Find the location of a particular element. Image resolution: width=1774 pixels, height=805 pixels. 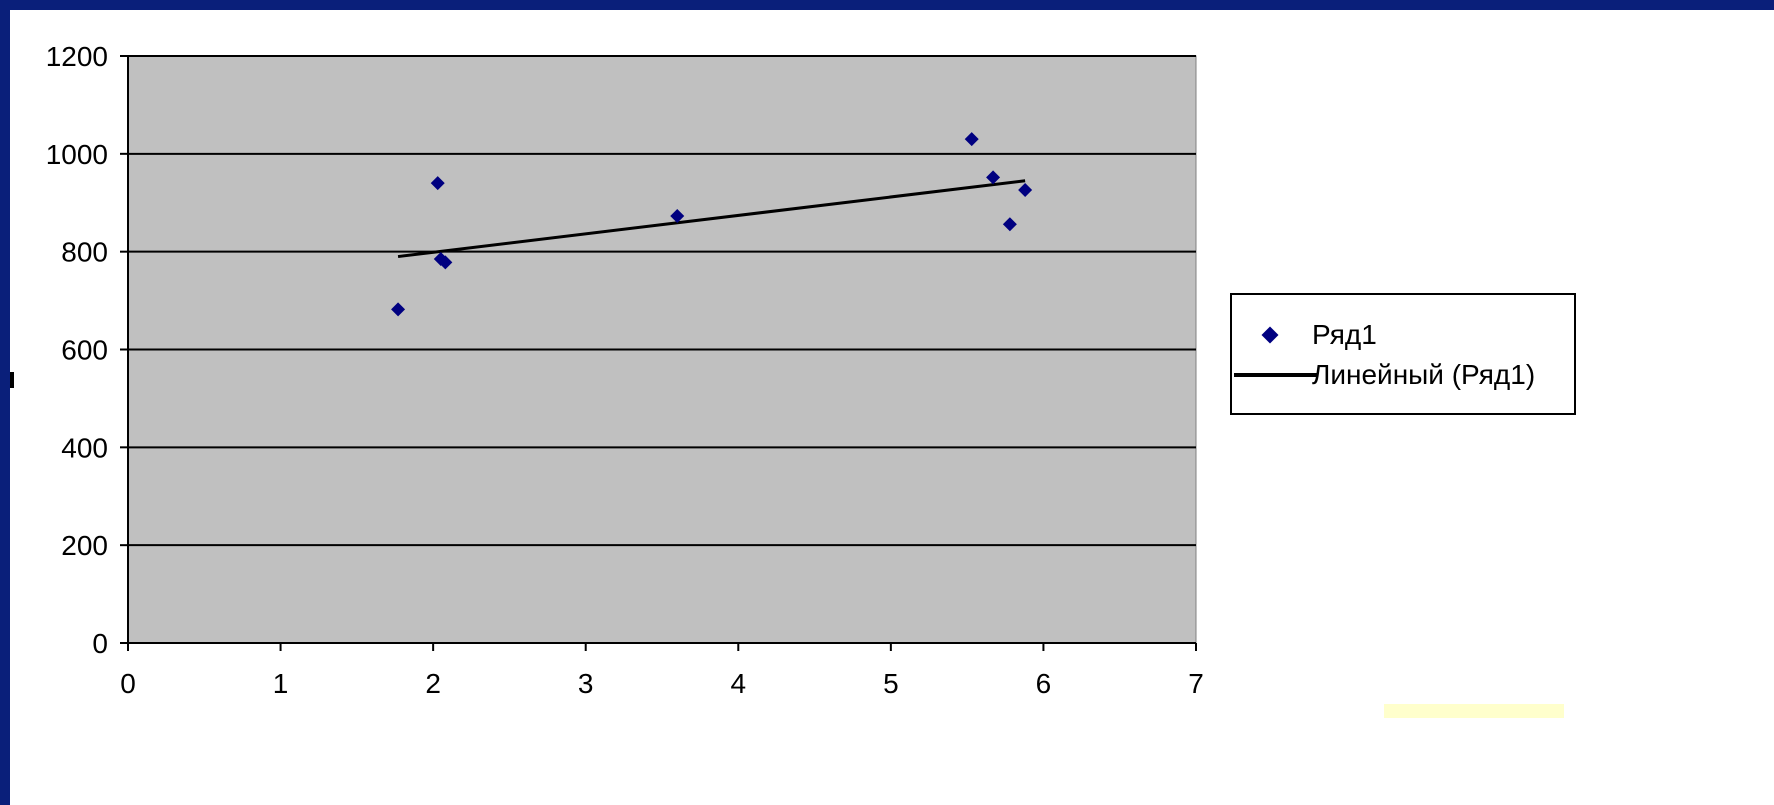

y-tick-label: 1200 is located at coordinates (77, 56).